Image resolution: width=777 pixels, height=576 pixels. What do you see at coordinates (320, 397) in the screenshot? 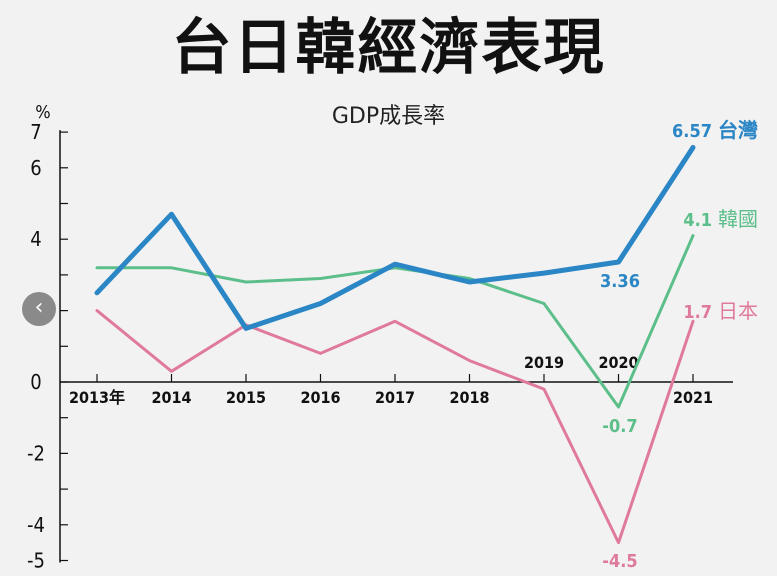
I see `x-tick-label: 2016` at bounding box center [320, 397].